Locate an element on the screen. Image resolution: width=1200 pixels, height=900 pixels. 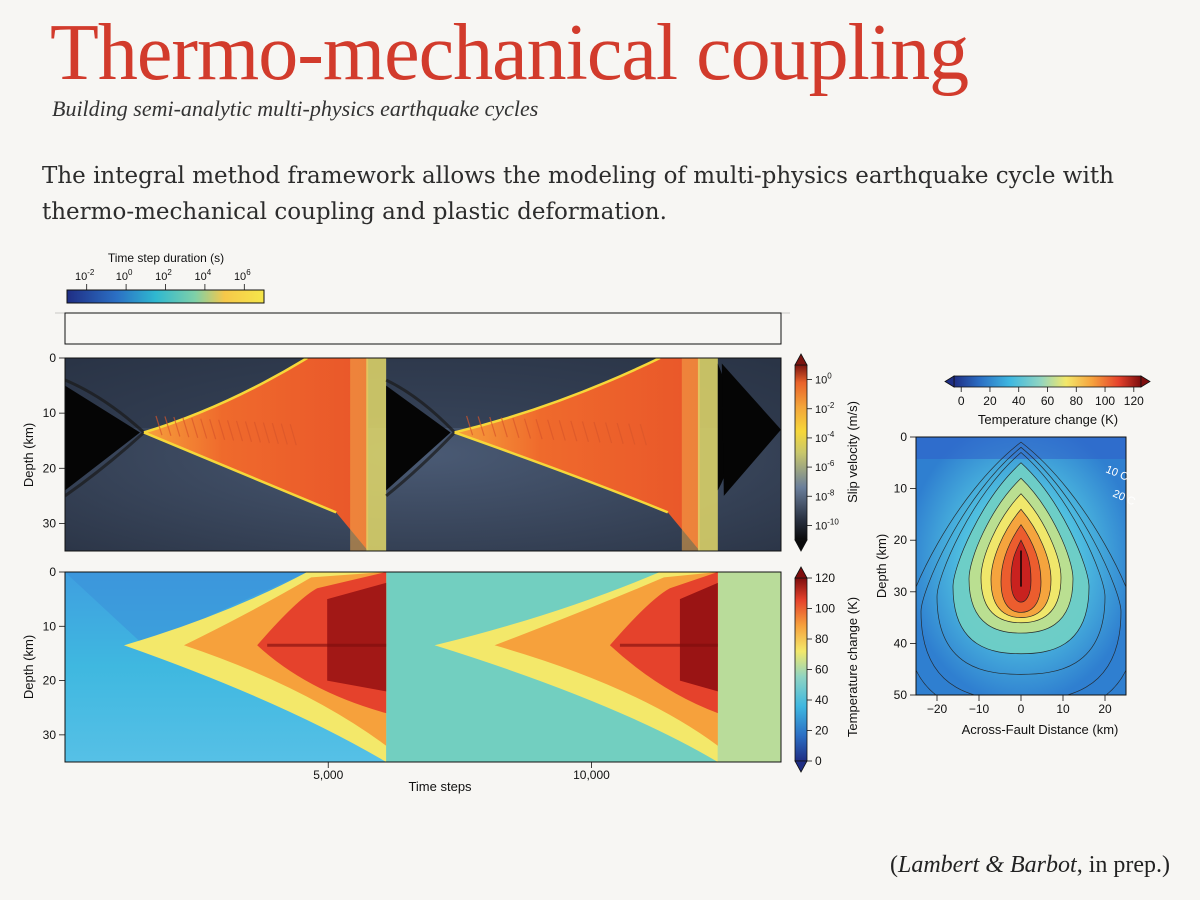
temperature-section-y-tick-label: 40 is located at coordinates (901, 643).